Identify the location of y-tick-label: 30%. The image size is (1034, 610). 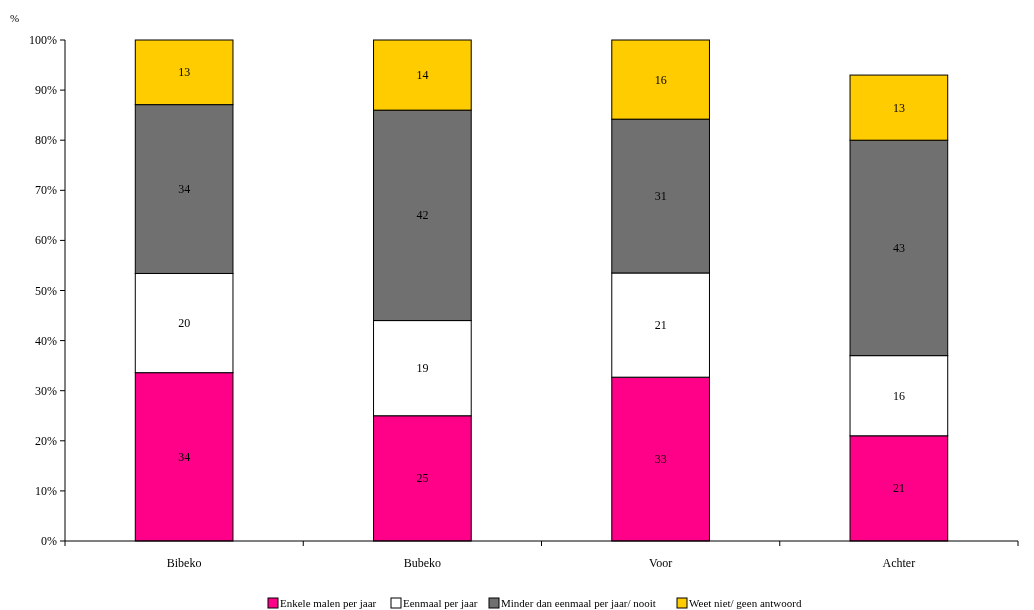
(46, 390).